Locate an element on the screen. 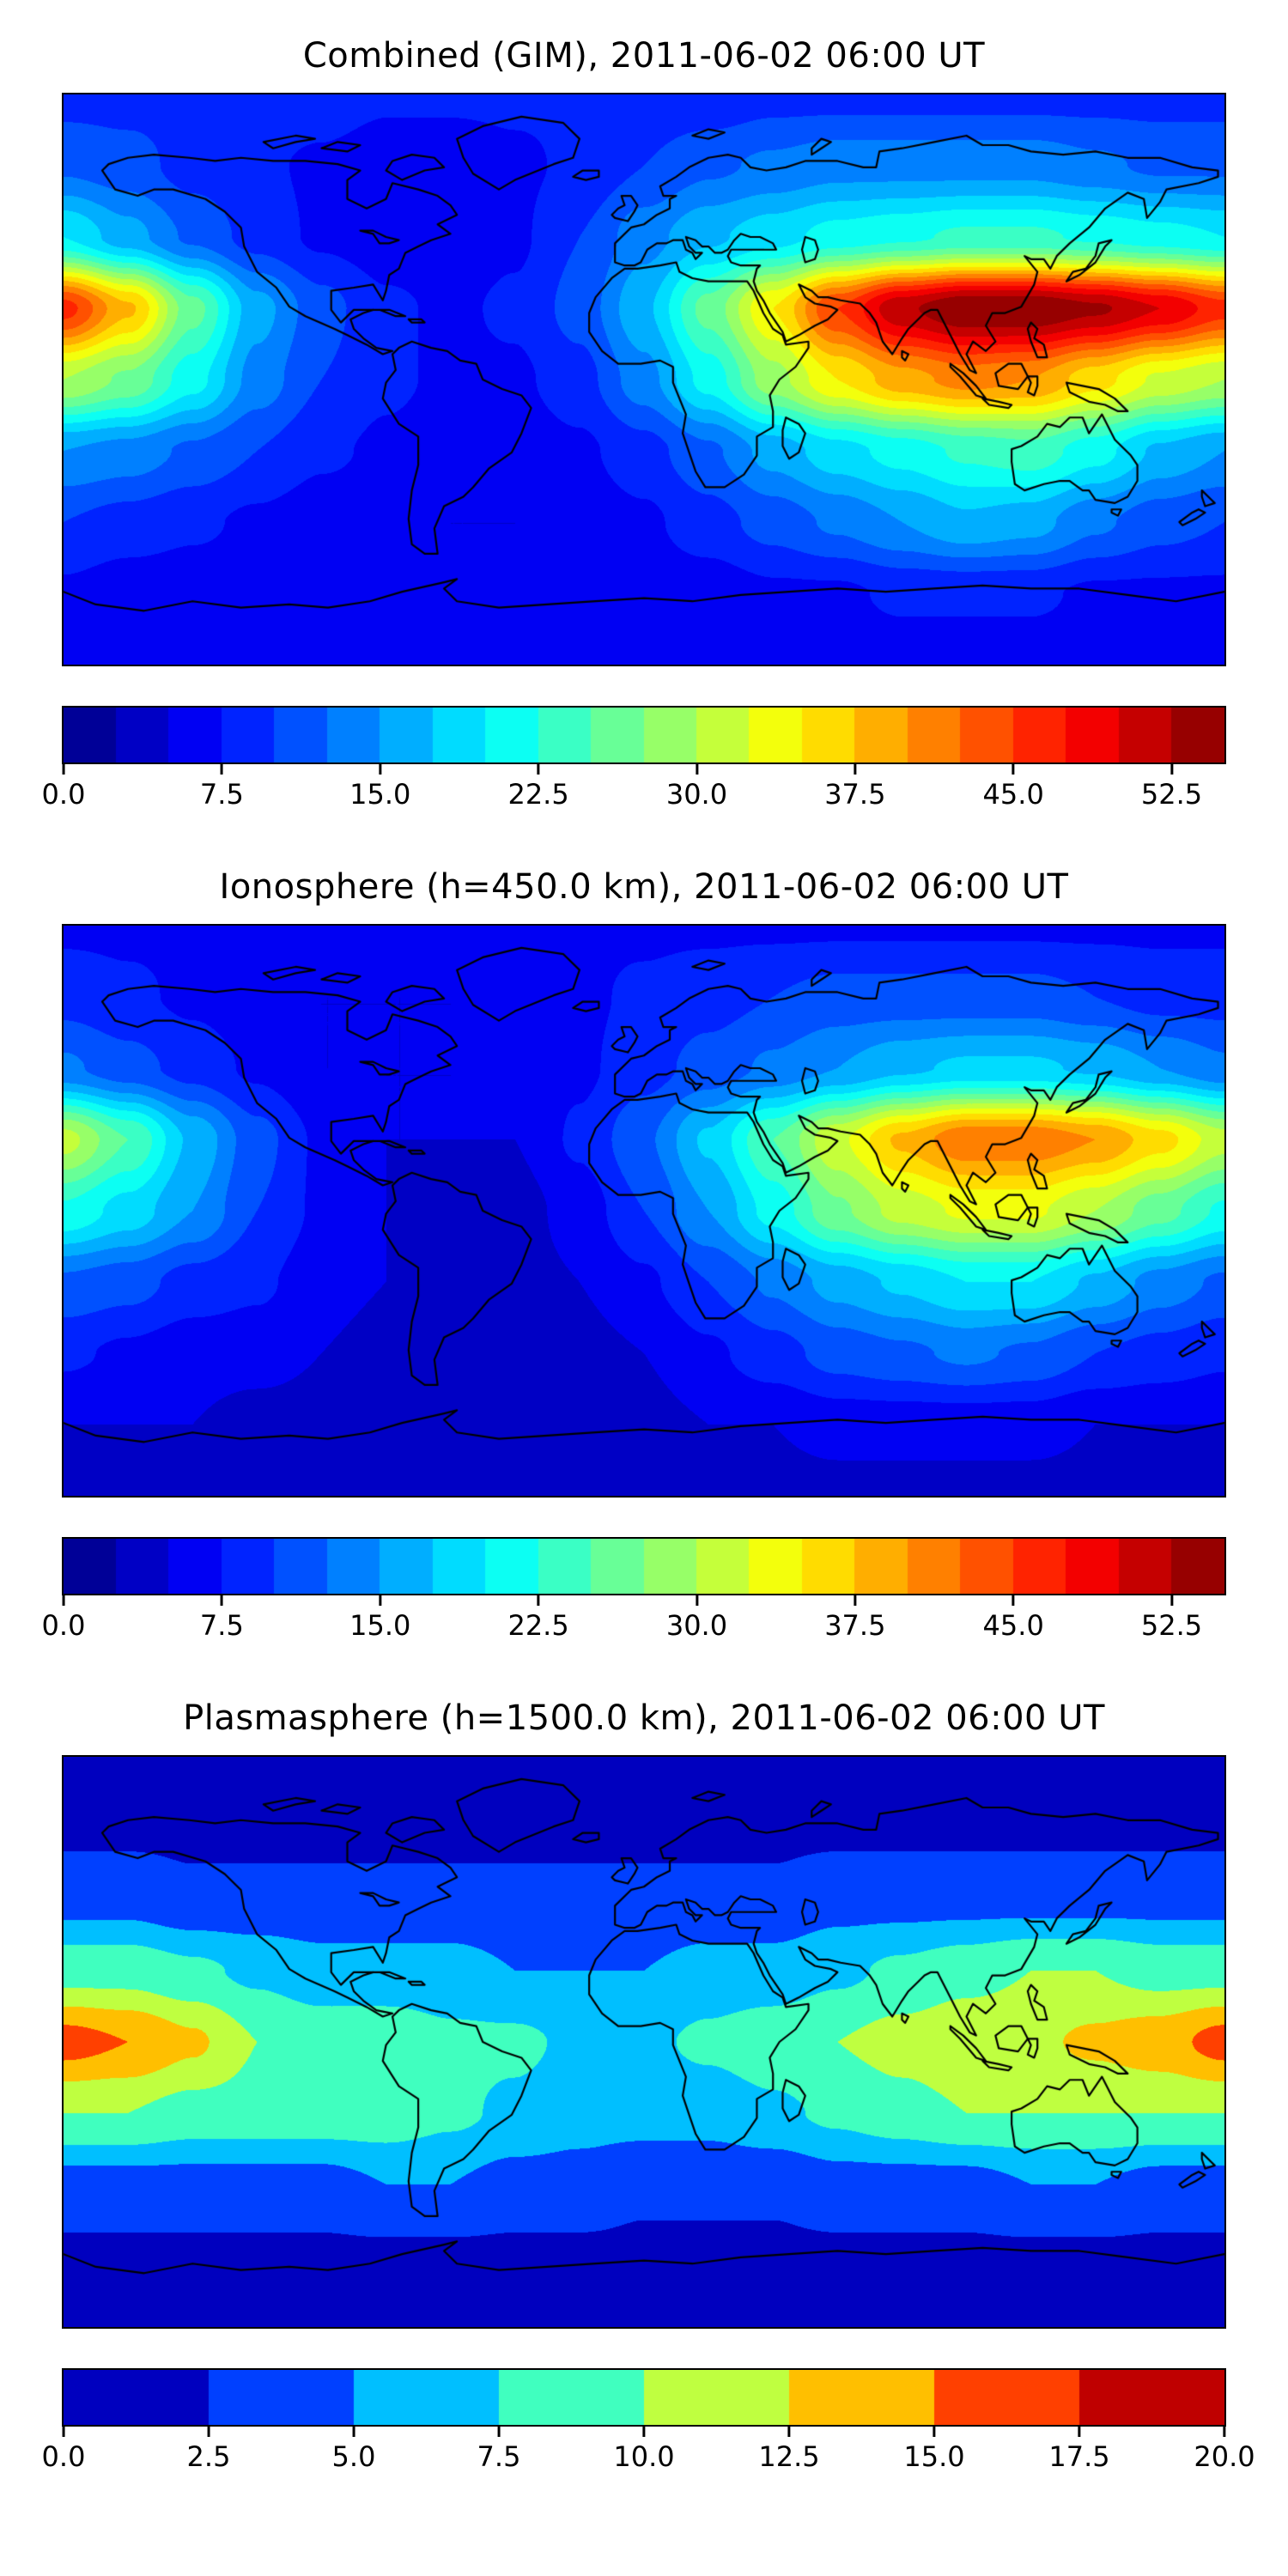 The height and width of the screenshot is (2576, 1288). colorbar-tick-label: 10.0 is located at coordinates (644, 2456).